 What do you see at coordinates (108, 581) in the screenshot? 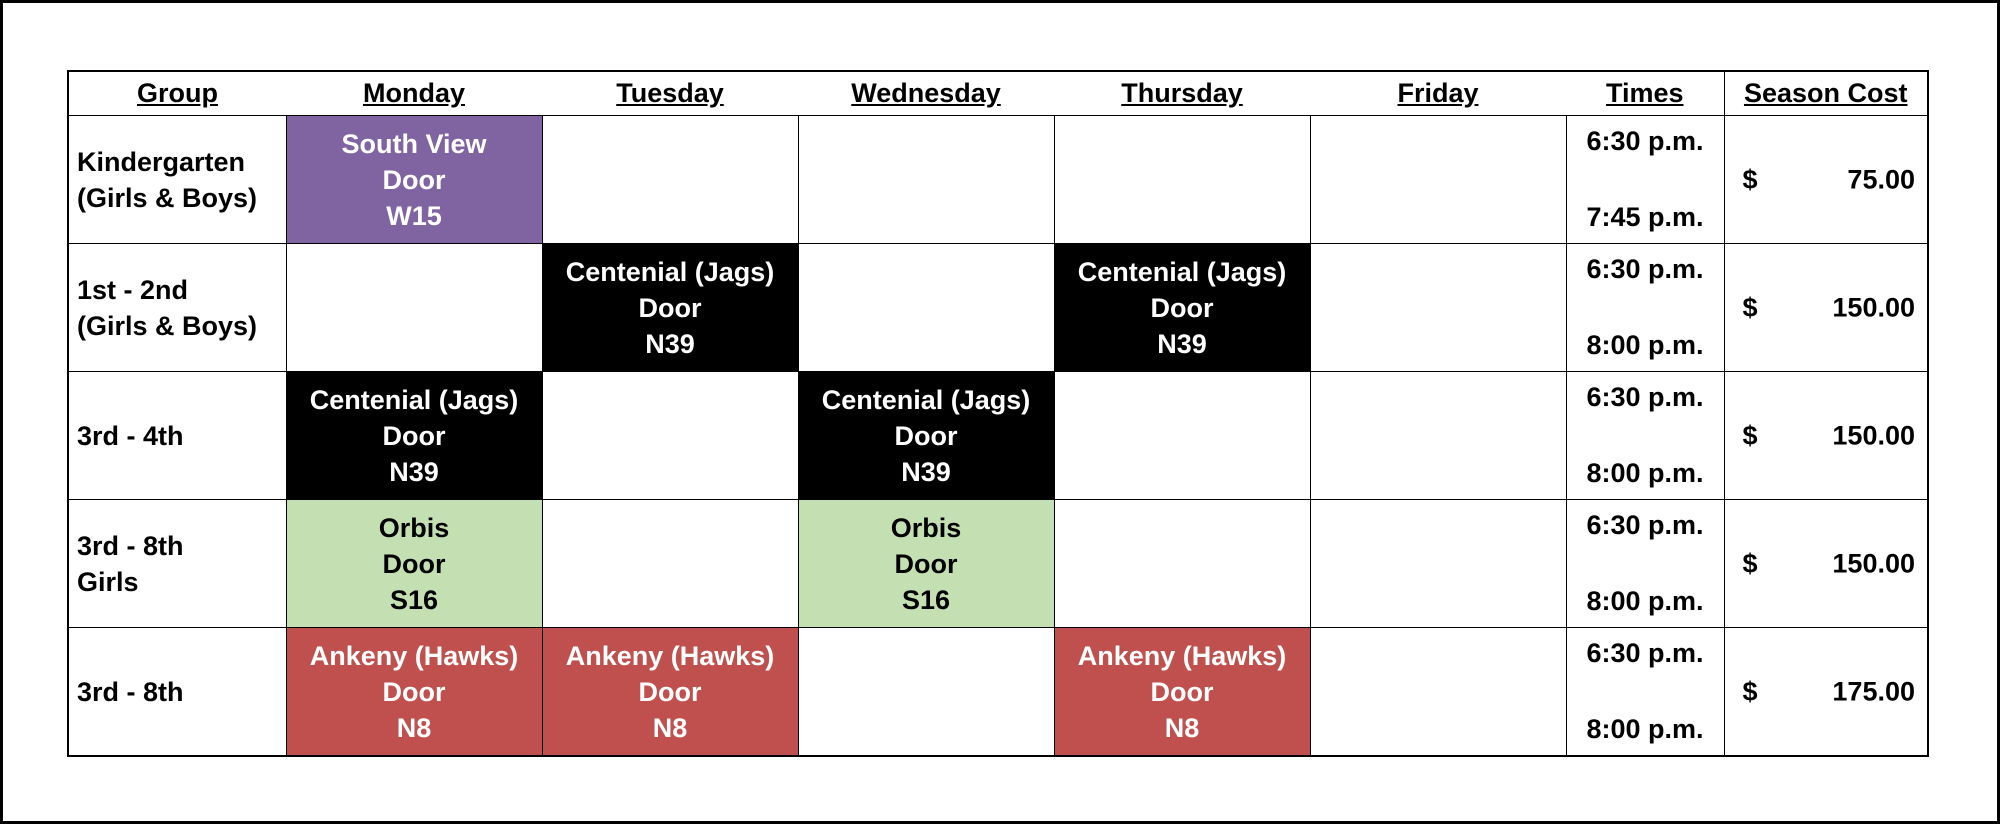
I see `group-sublabel: Girls` at bounding box center [108, 581].